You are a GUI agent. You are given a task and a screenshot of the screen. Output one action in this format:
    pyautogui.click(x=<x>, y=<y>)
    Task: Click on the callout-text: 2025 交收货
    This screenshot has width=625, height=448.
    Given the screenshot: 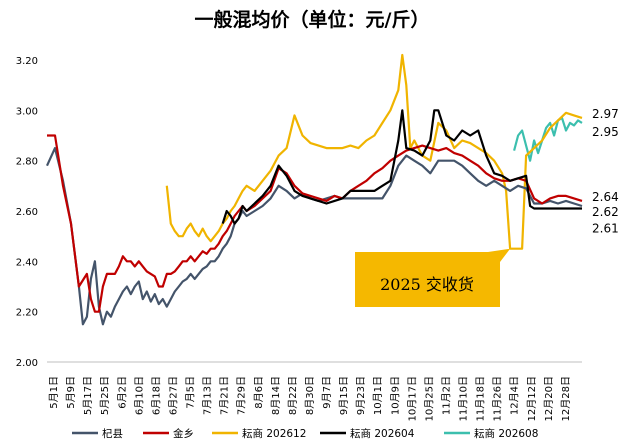 What is the action you would take?
    pyautogui.click(x=427, y=284)
    